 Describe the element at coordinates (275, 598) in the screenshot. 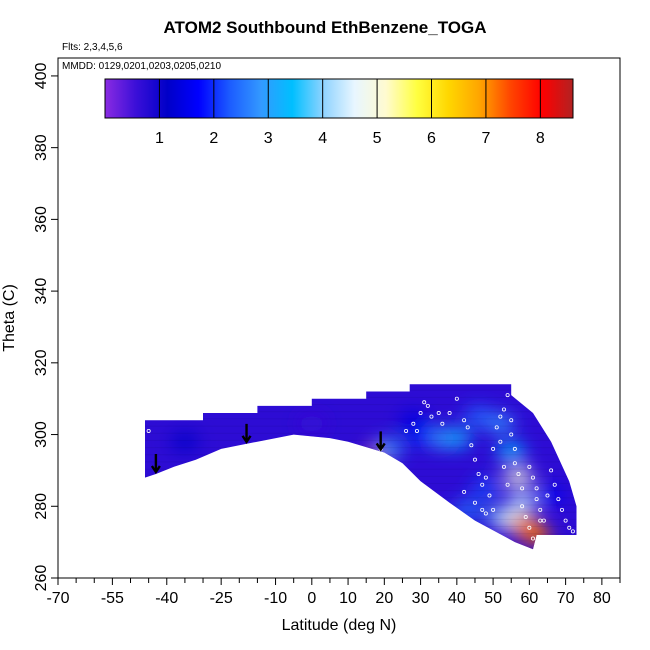

I see `x-tick-label: -10` at that location.